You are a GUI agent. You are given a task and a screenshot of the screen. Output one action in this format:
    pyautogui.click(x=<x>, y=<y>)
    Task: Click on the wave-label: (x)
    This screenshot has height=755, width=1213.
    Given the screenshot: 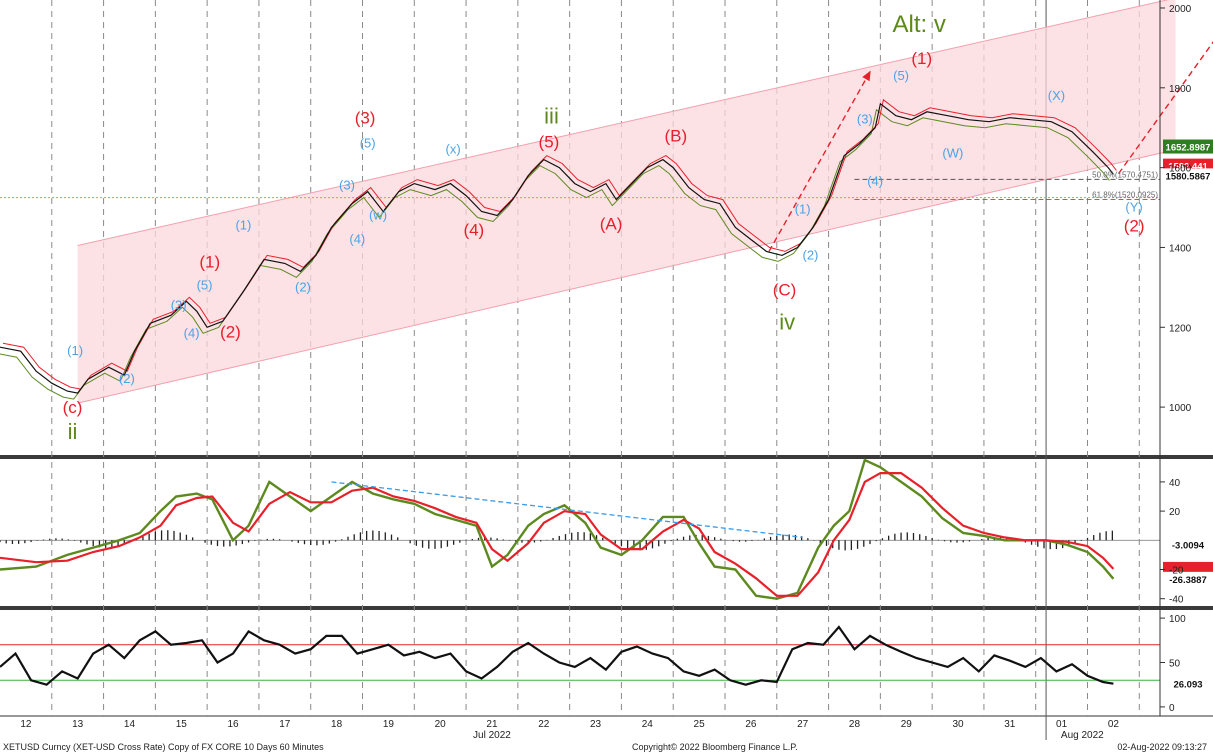 What is the action you would take?
    pyautogui.click(x=453, y=149)
    